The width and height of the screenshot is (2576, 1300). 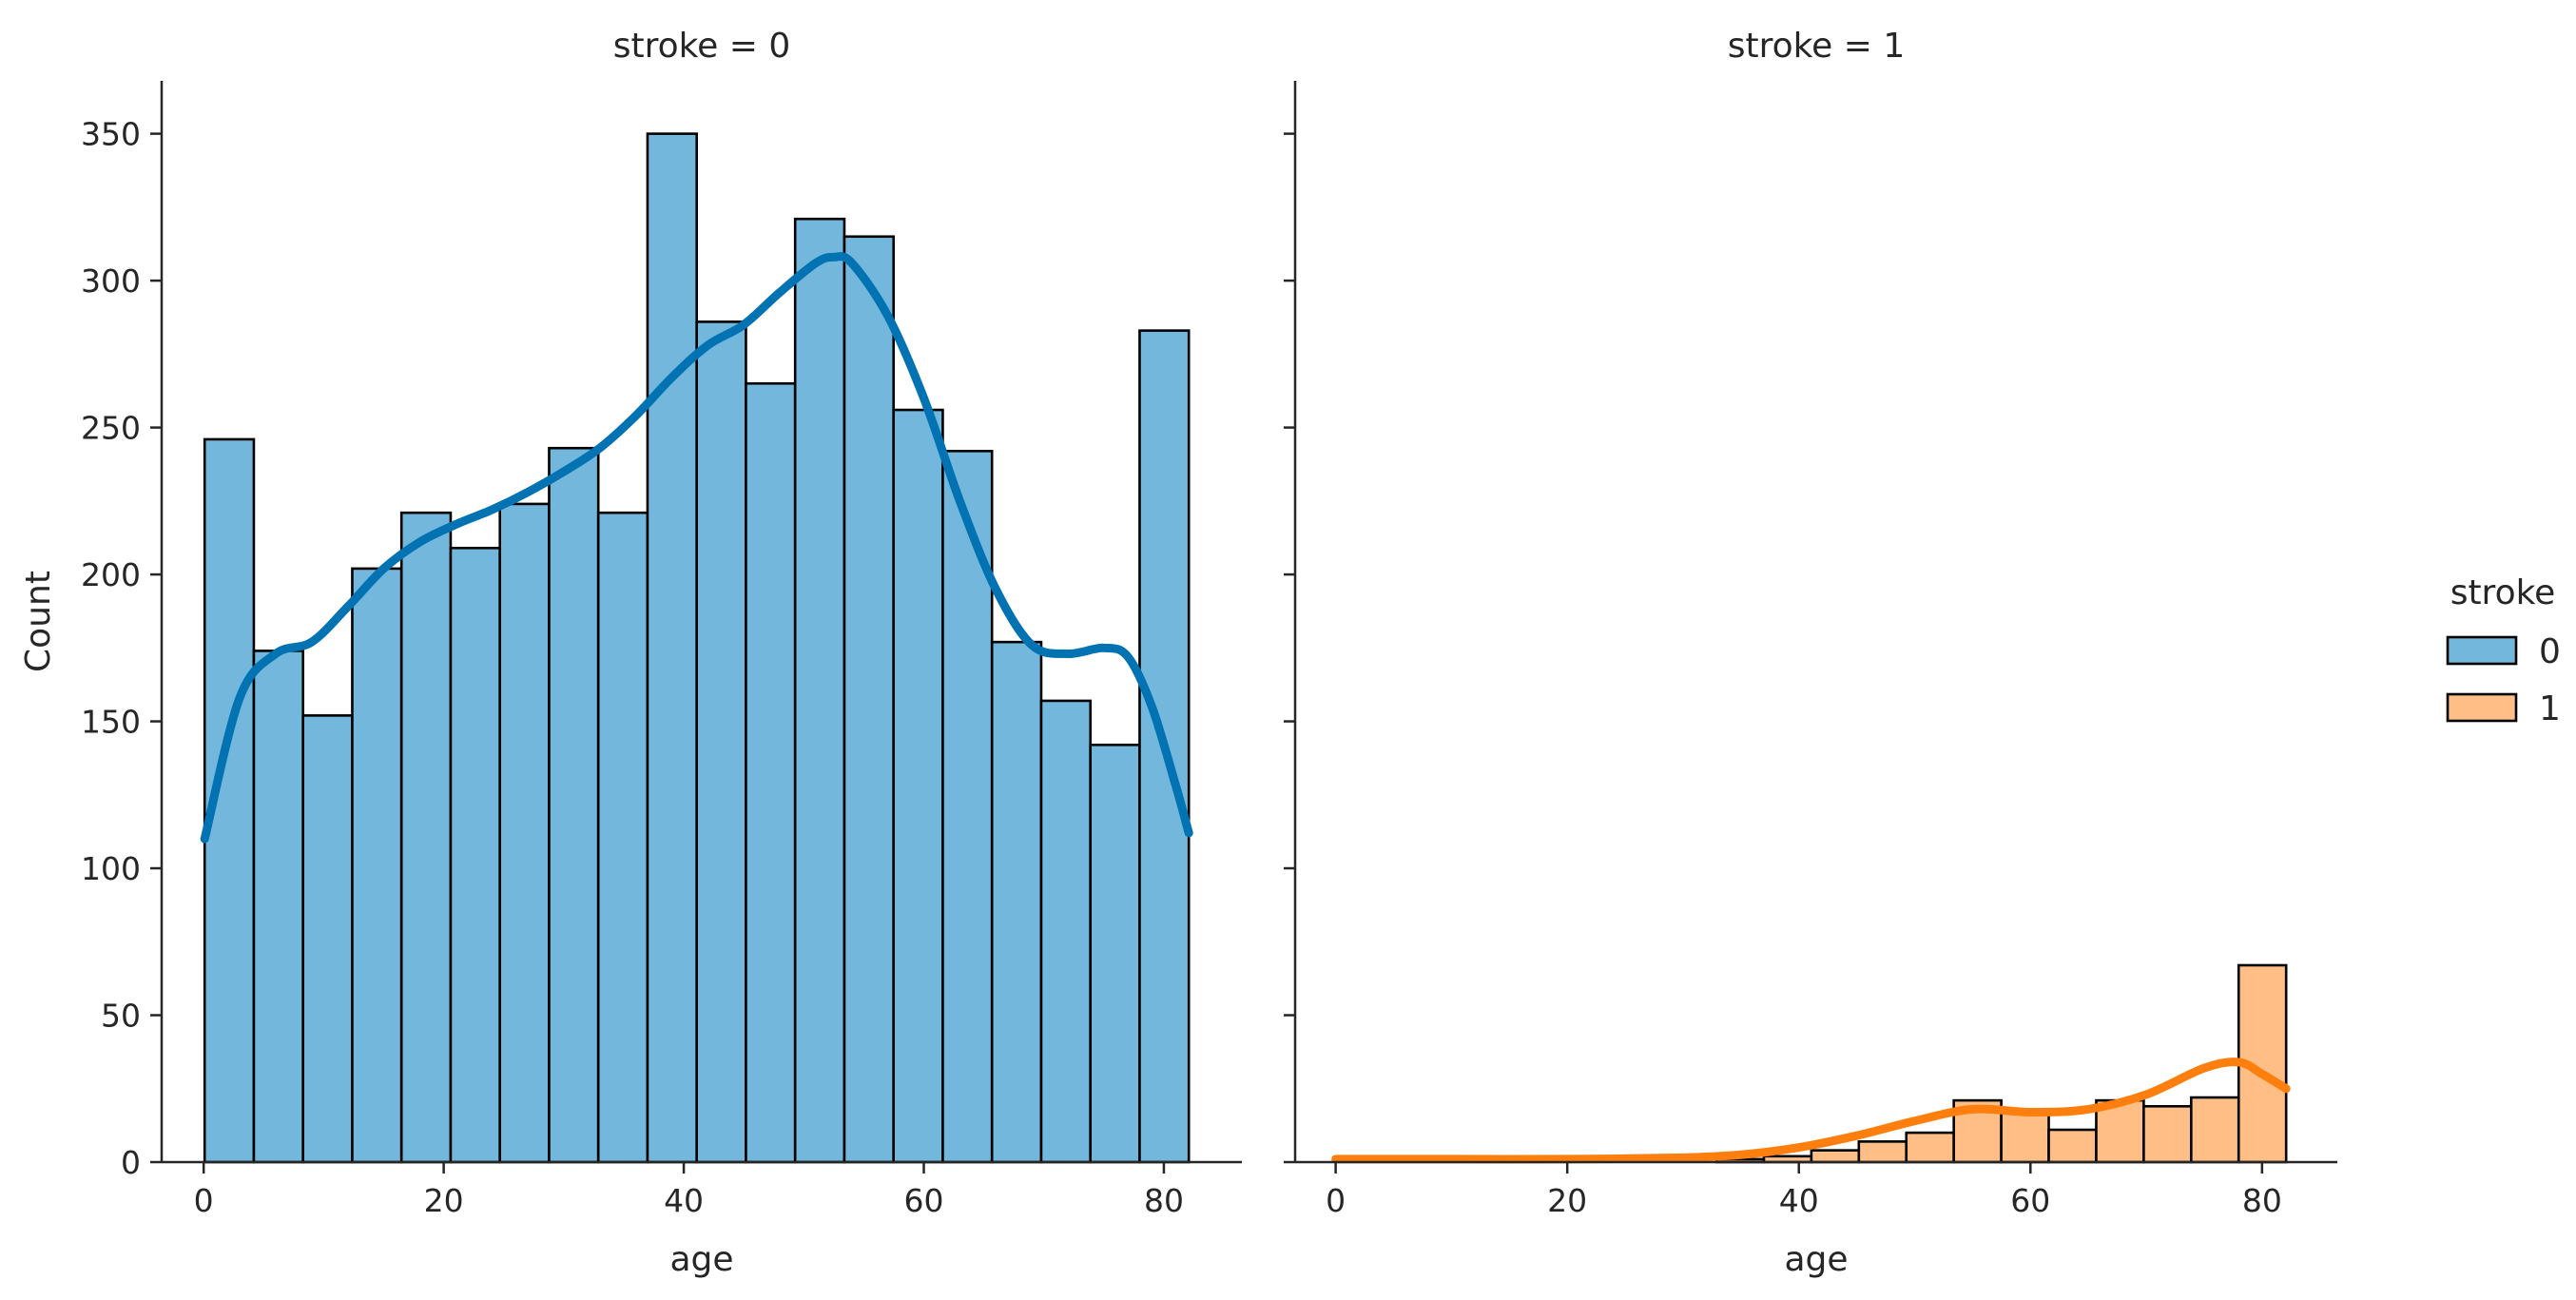 I want to click on panel-title: stroke = 0, so click(x=702, y=46).